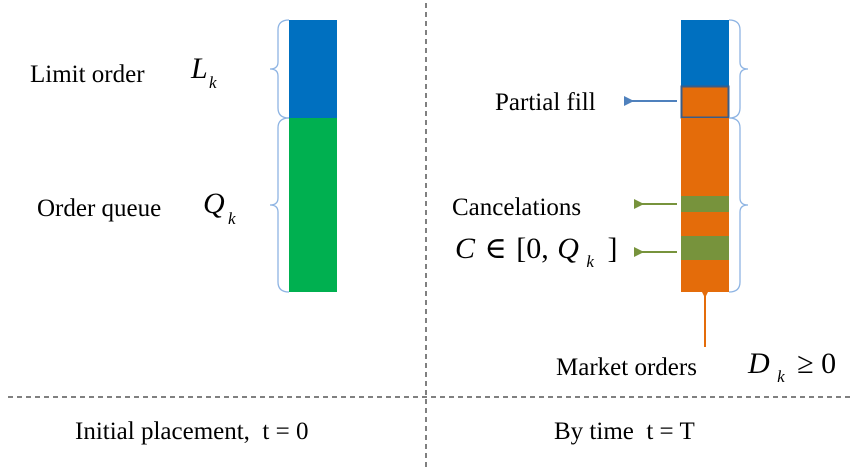 This screenshot has height=471, width=858. Describe the element at coordinates (532, 248) in the screenshot. I see `cancel-interval-open: [0,` at that location.